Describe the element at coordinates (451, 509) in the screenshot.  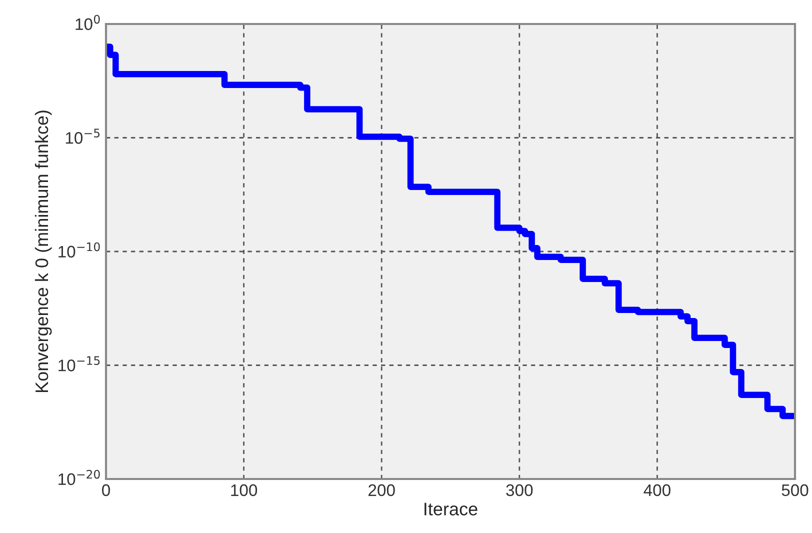
I see `x-axis-title: Iterace` at that location.